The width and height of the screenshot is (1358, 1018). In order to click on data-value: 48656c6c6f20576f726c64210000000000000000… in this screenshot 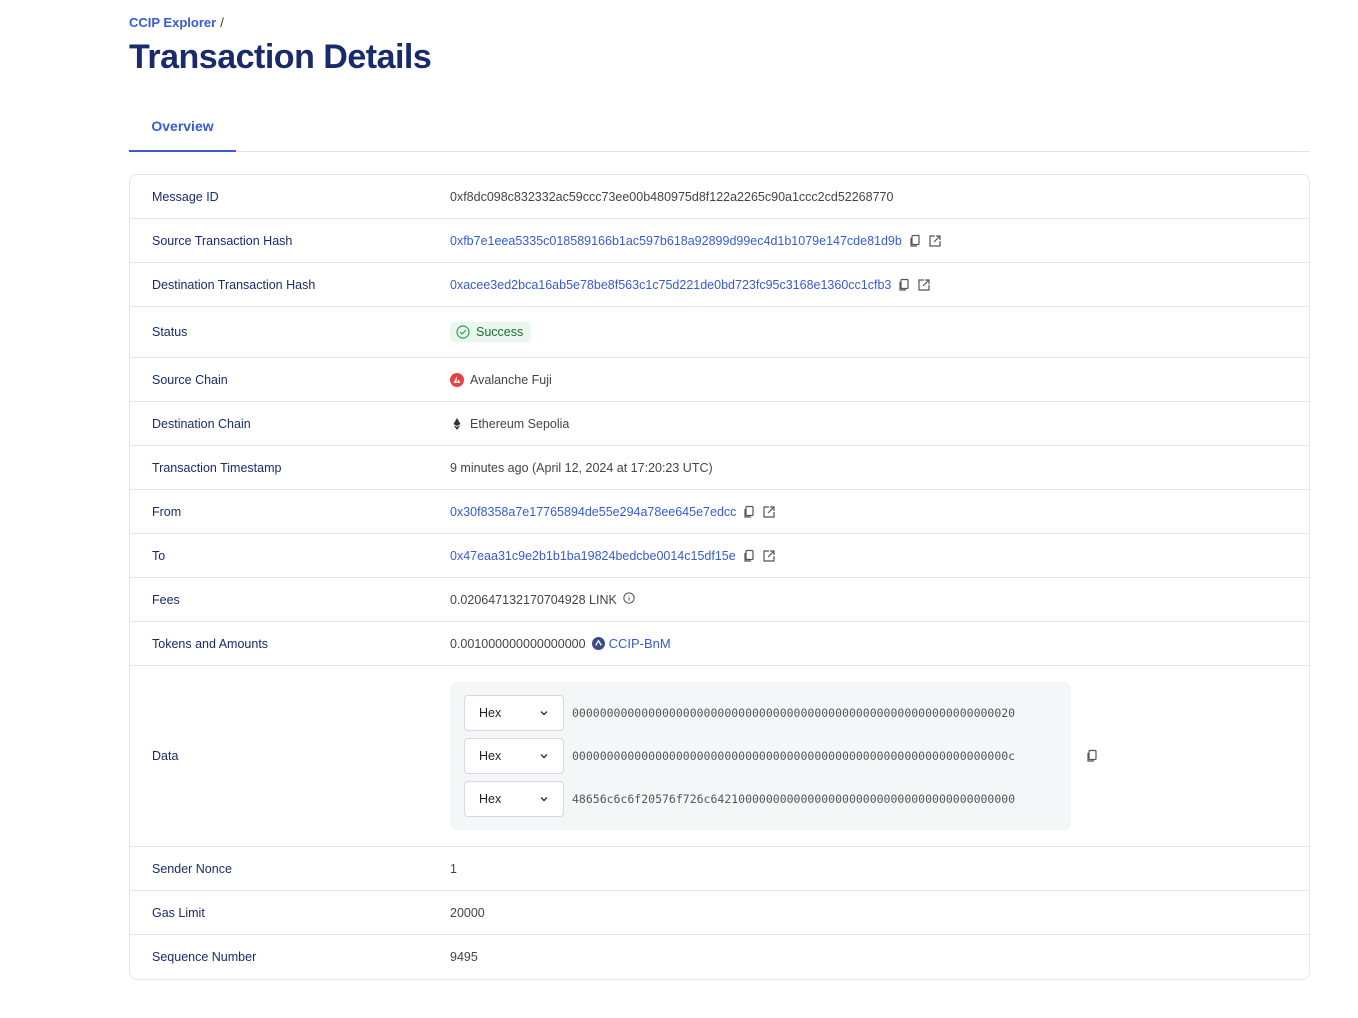, I will do `click(794, 799)`.